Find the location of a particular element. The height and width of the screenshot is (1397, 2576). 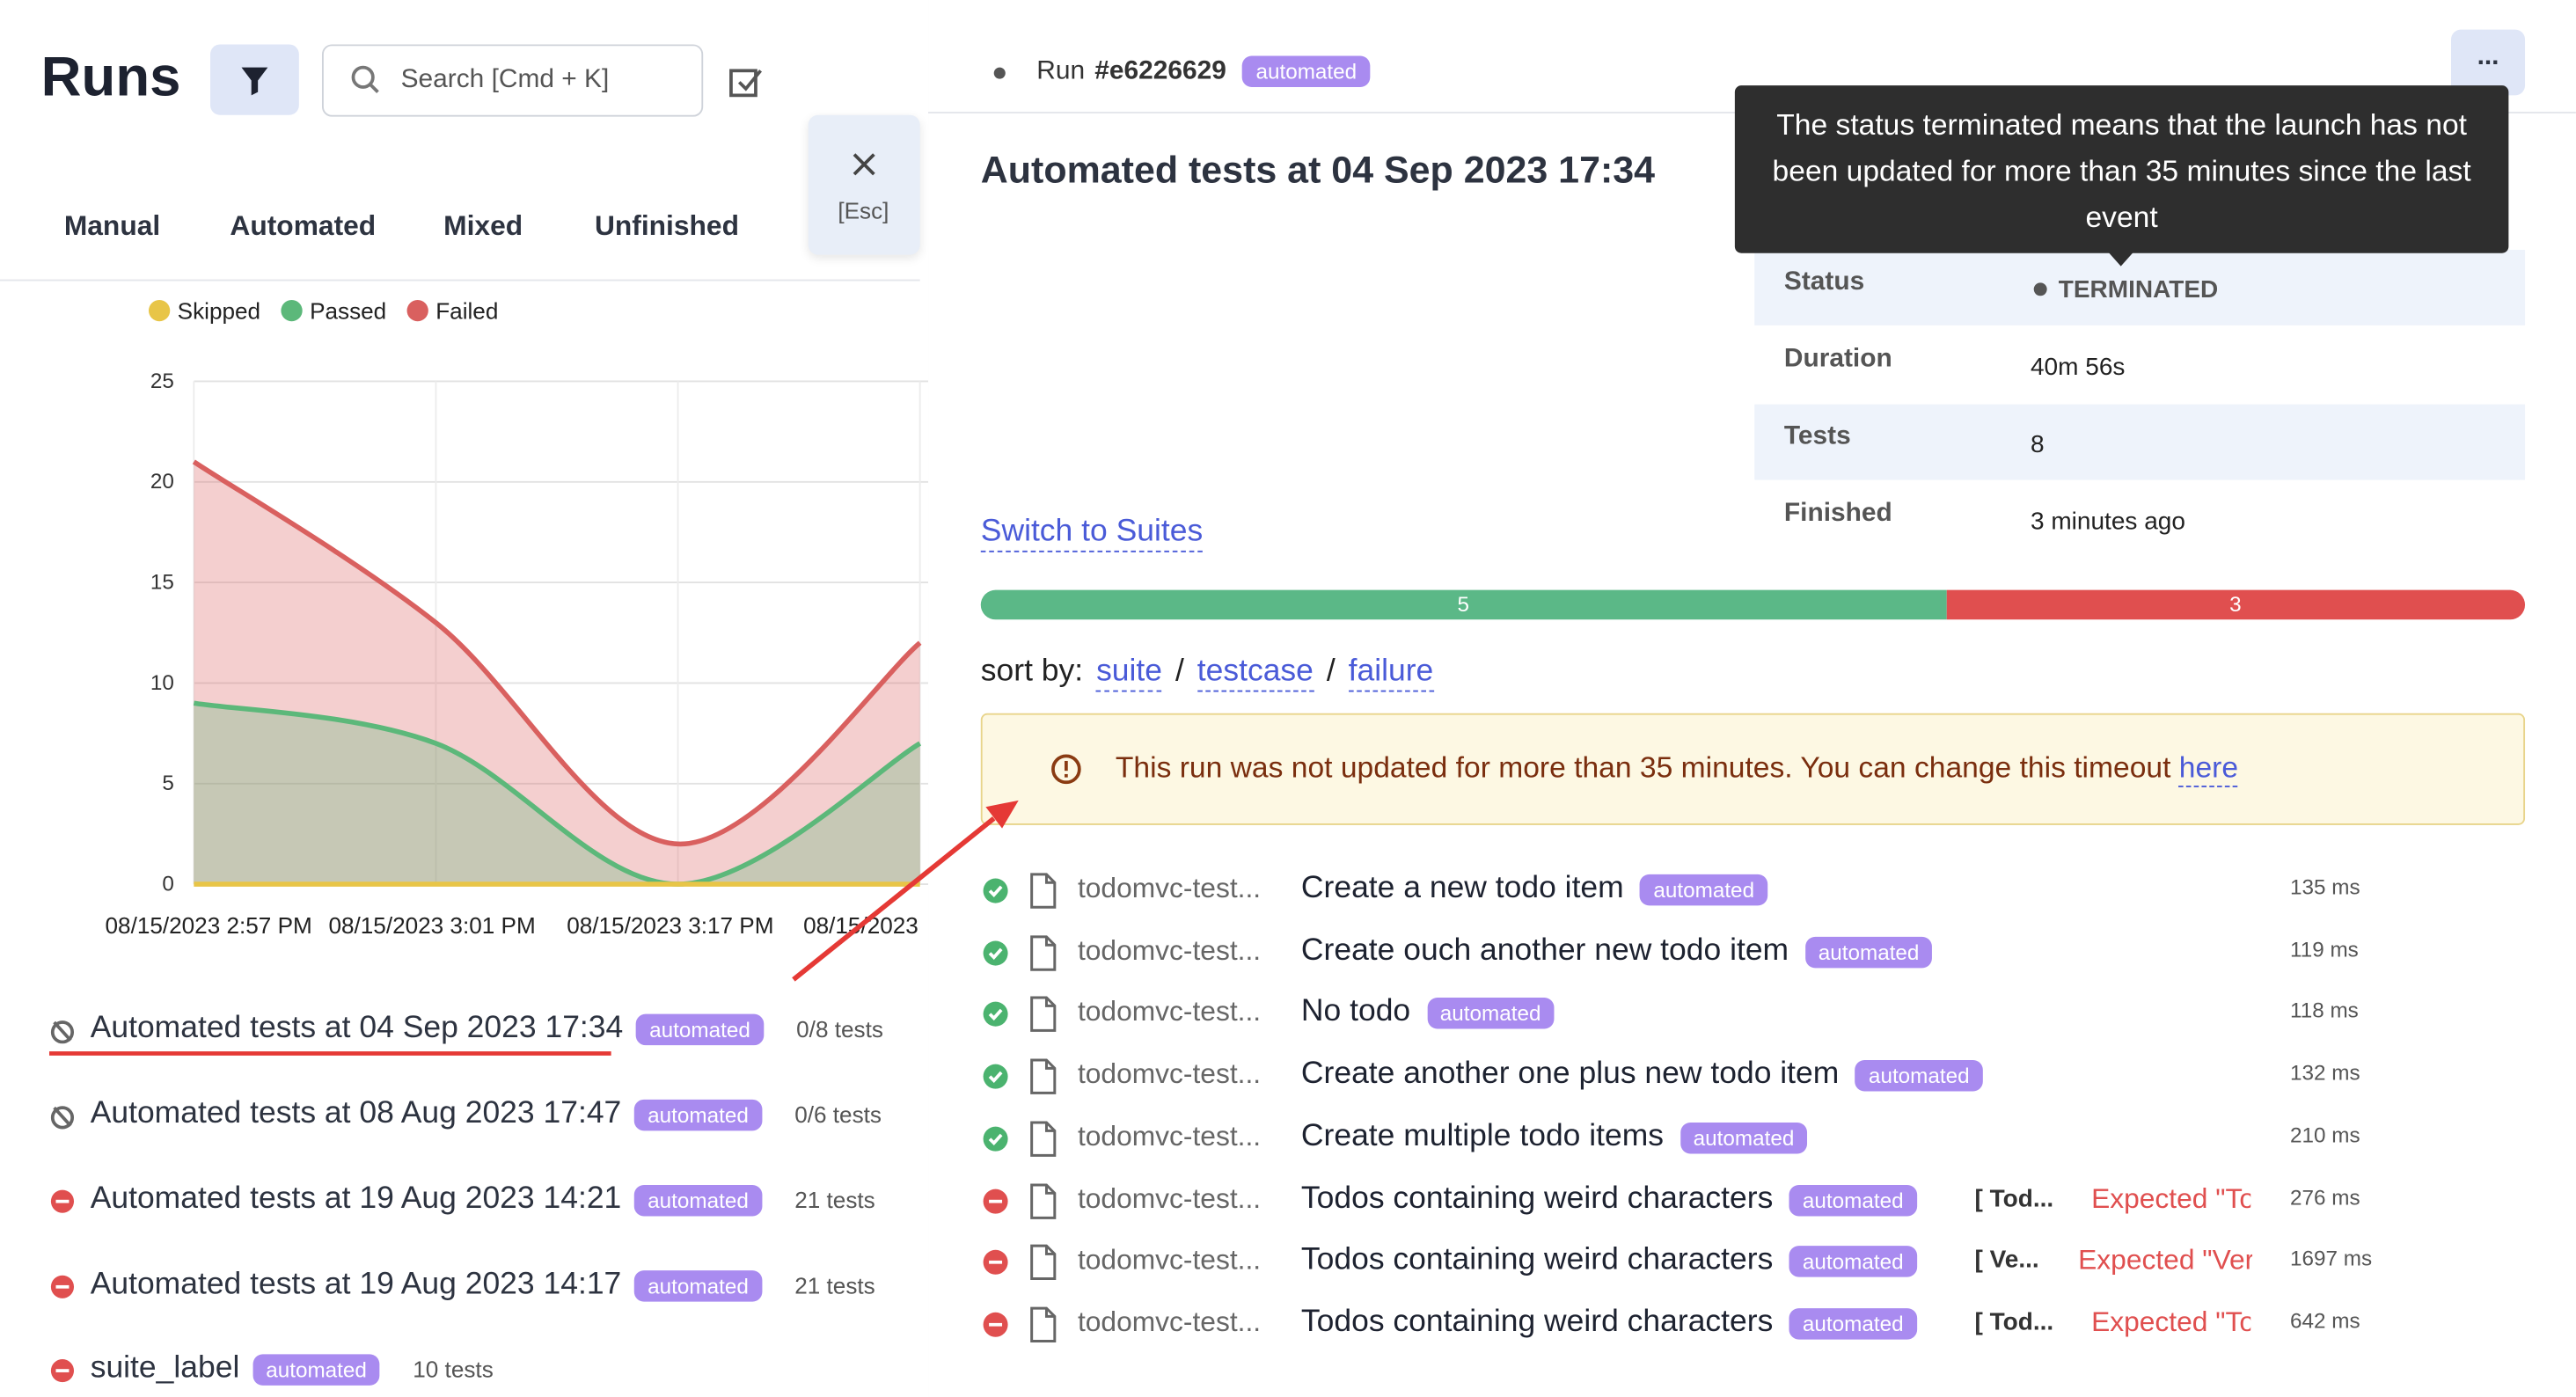

run-line: suite_label automated 10 tests is located at coordinates (292, 1369).